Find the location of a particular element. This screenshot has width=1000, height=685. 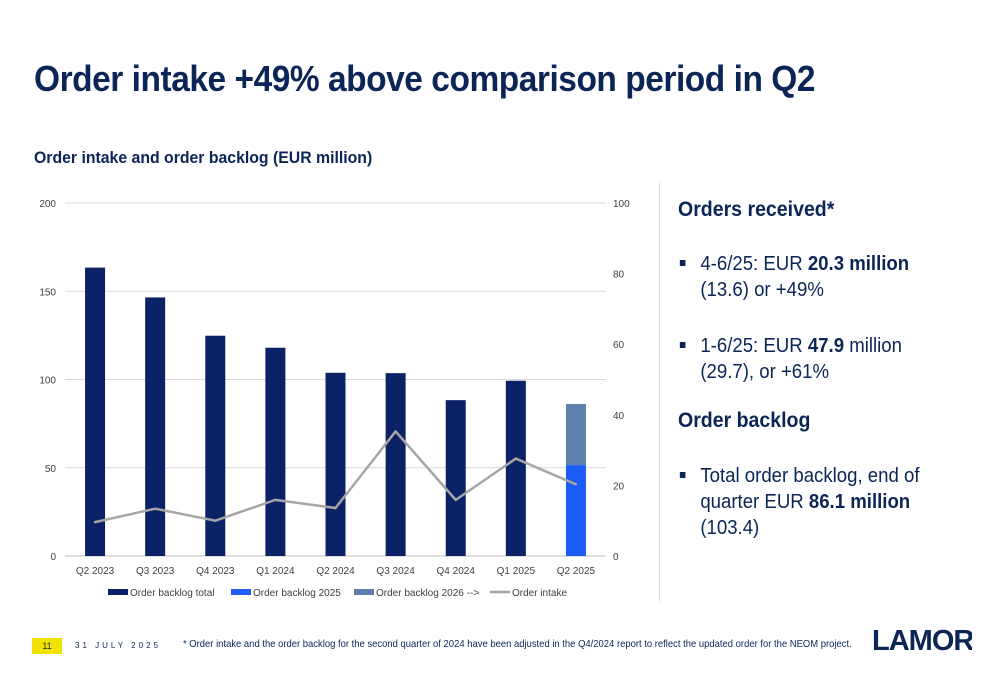

legend-label: Order intake is located at coordinates (539, 593).